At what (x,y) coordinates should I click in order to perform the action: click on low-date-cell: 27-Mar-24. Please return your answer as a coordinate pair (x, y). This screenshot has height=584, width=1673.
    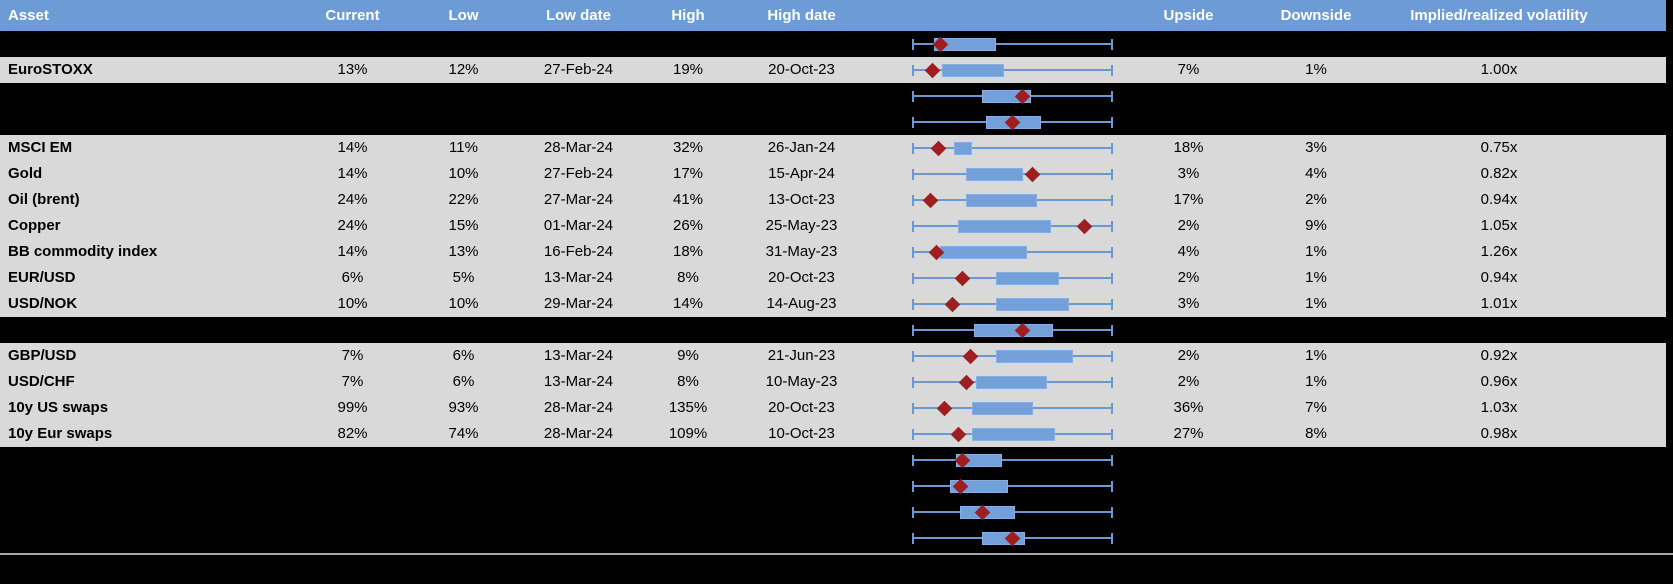
    Looking at the image, I should click on (578, 199).